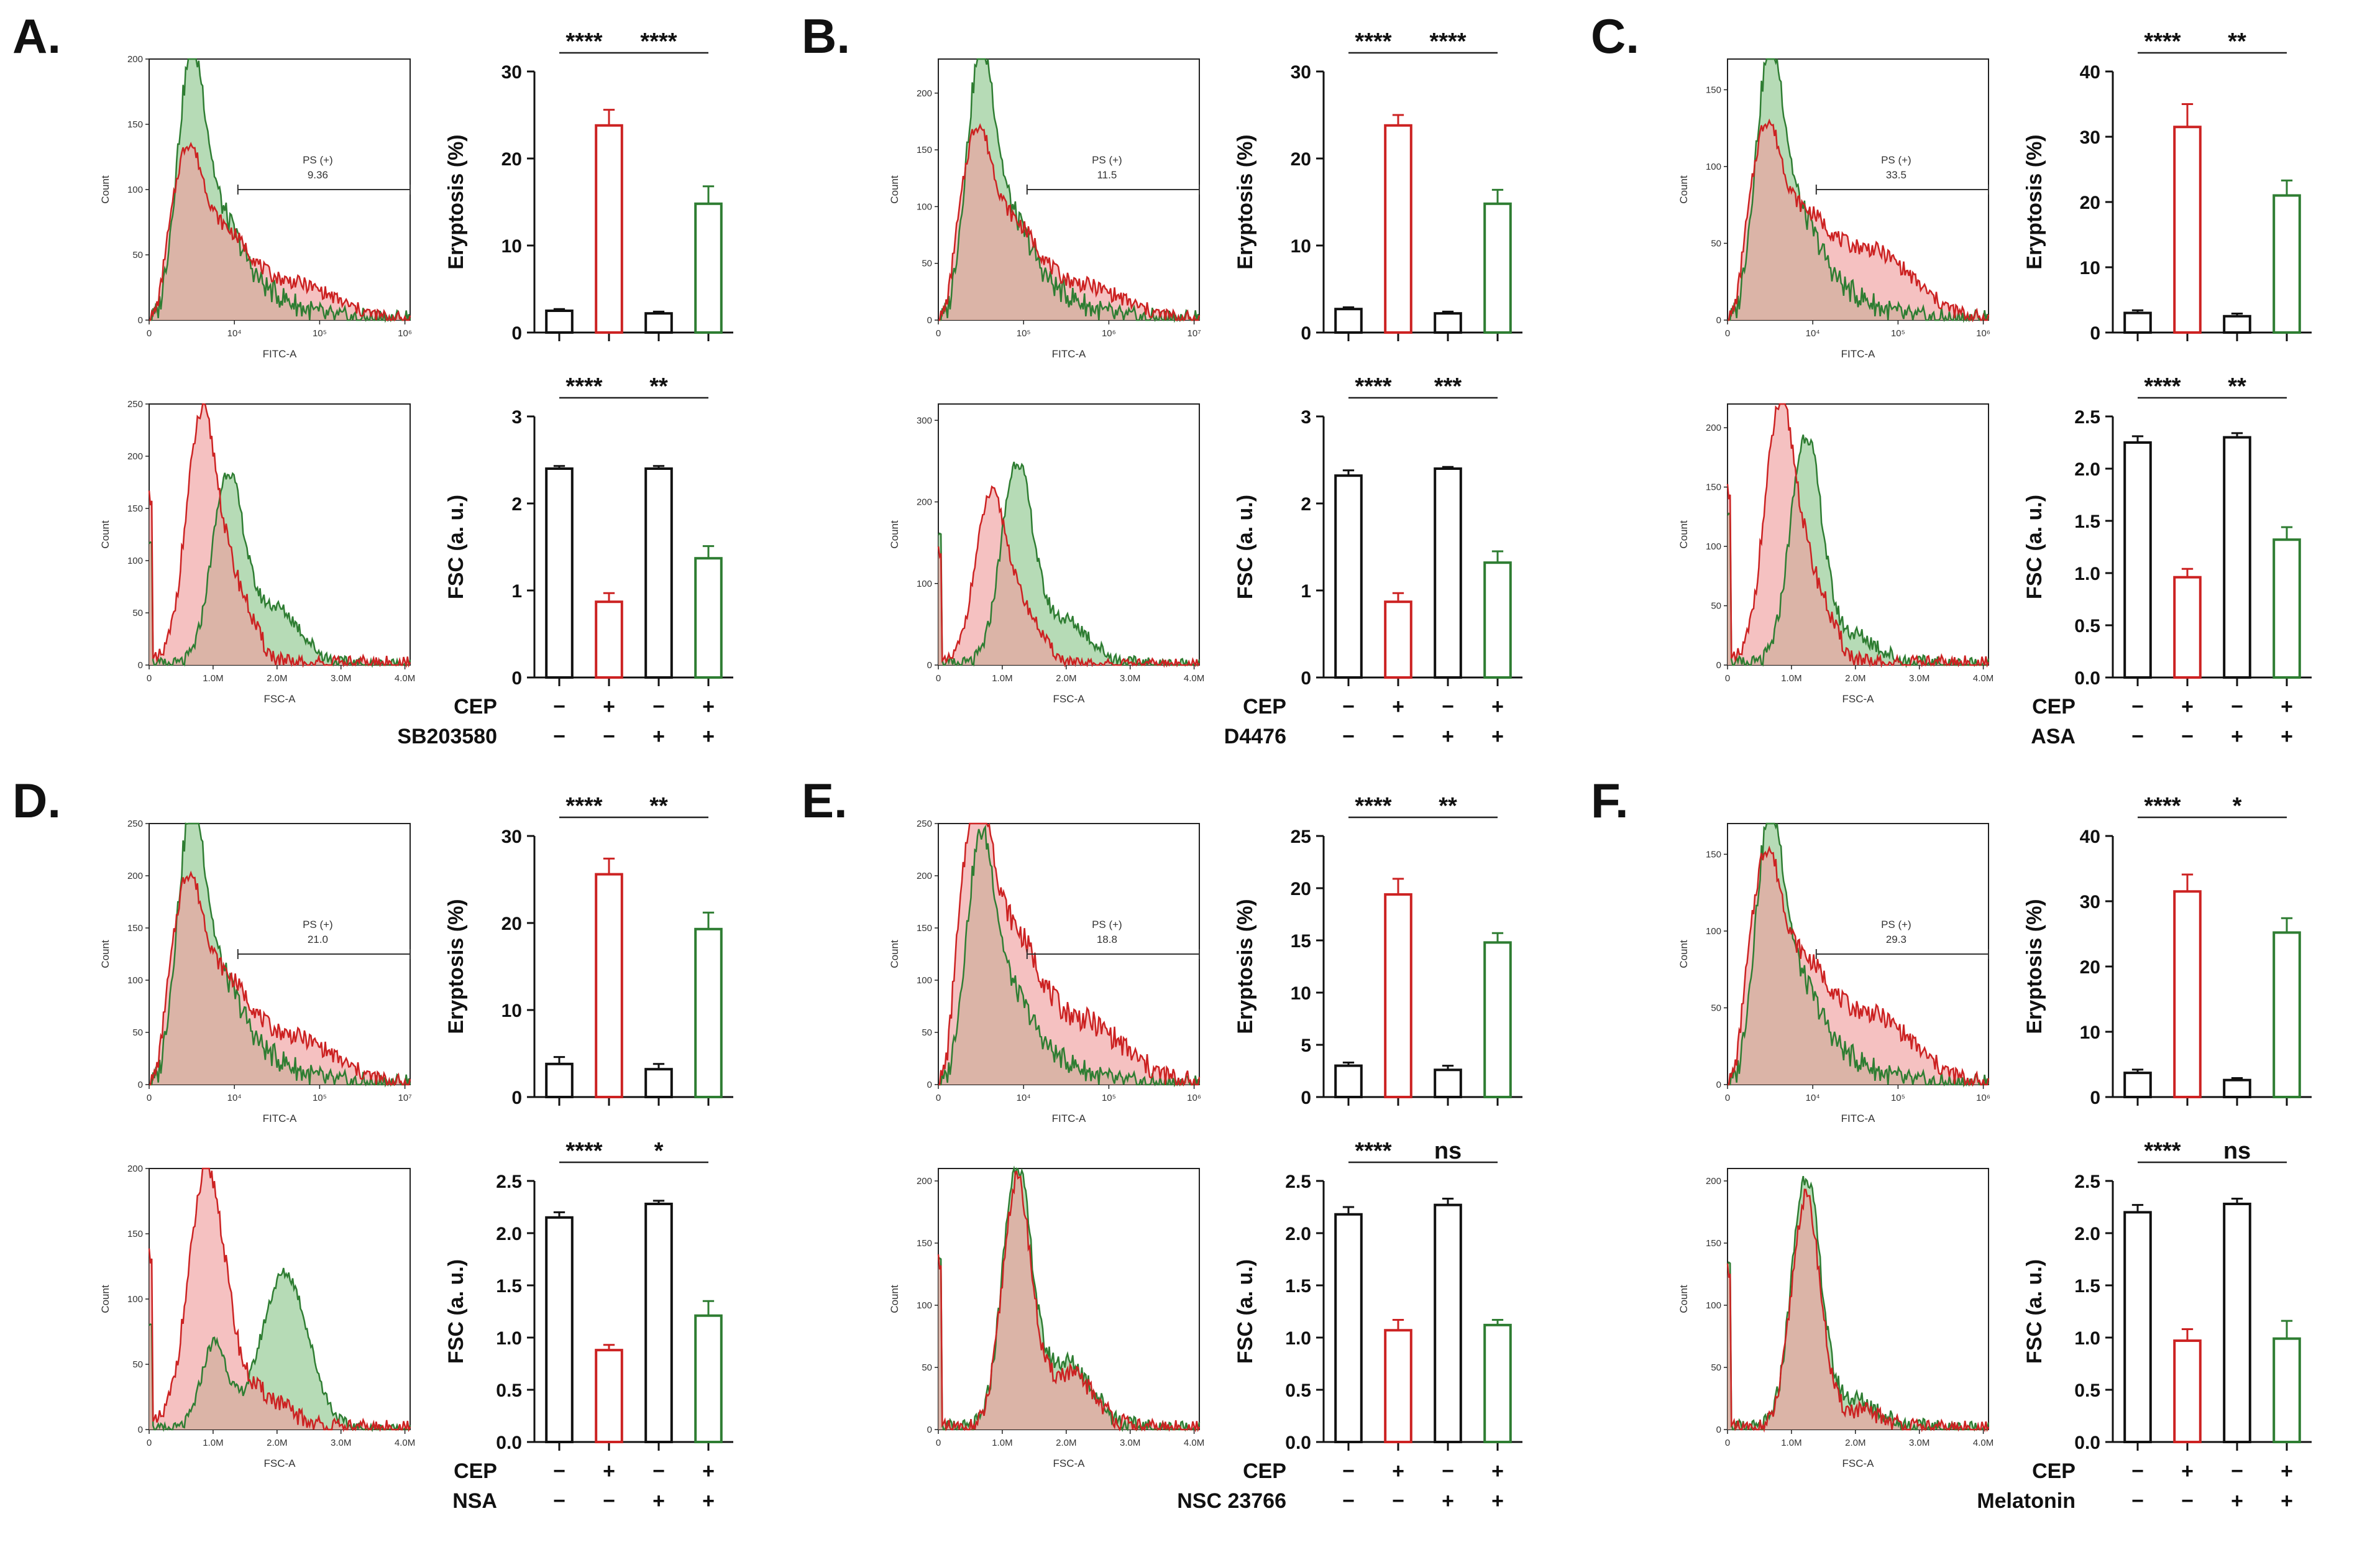 The height and width of the screenshot is (1552, 2380). What do you see at coordinates (2090, 837) in the screenshot?
I see `eryptosis-bar-chart-ytick-label: 40` at bounding box center [2090, 837].